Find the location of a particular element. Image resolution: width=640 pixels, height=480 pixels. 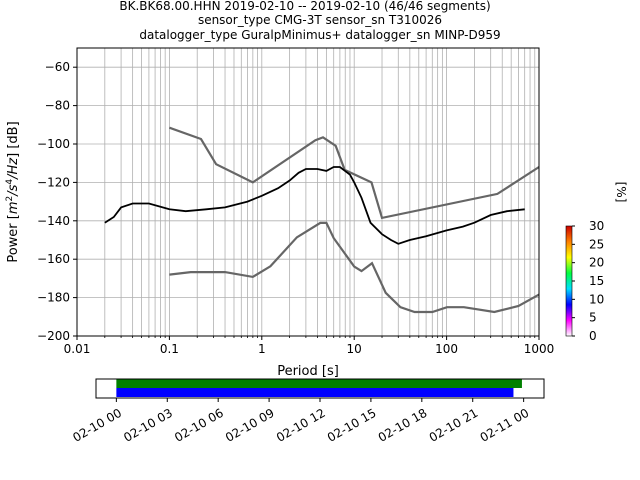

y-tick-label: −180 is located at coordinates (53, 298).